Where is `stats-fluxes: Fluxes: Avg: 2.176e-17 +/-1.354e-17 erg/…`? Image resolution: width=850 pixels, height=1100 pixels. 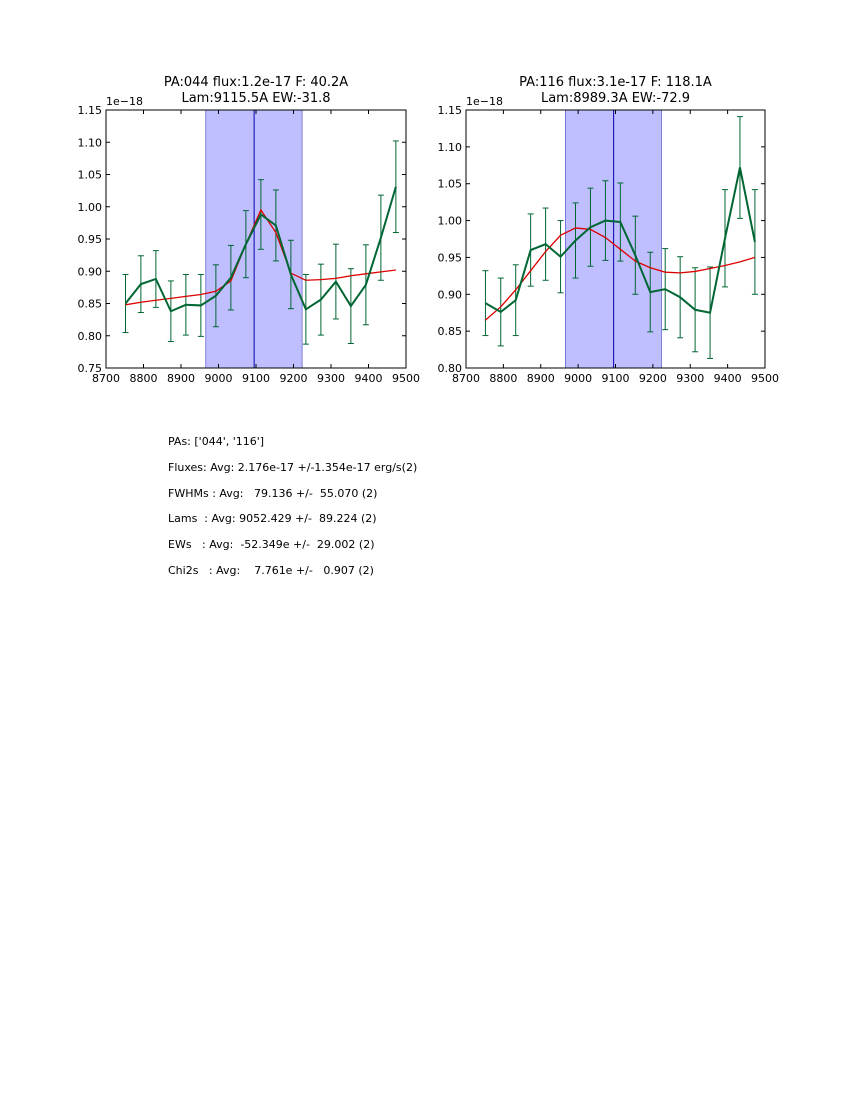
stats-fluxes: Fluxes: Avg: 2.176e-17 +/-1.354e-17 erg/… is located at coordinates (293, 467).